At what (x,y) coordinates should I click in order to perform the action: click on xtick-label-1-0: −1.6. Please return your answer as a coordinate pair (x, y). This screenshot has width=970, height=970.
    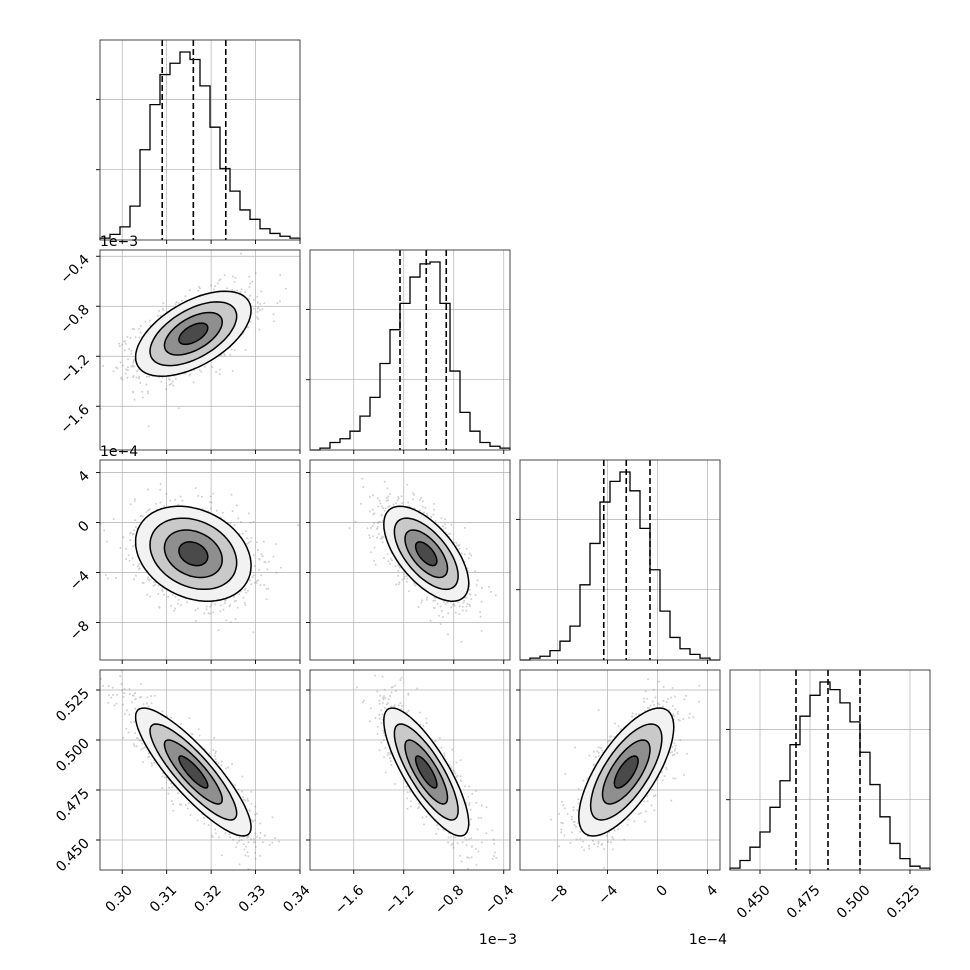
    Looking at the image, I should click on (349, 899).